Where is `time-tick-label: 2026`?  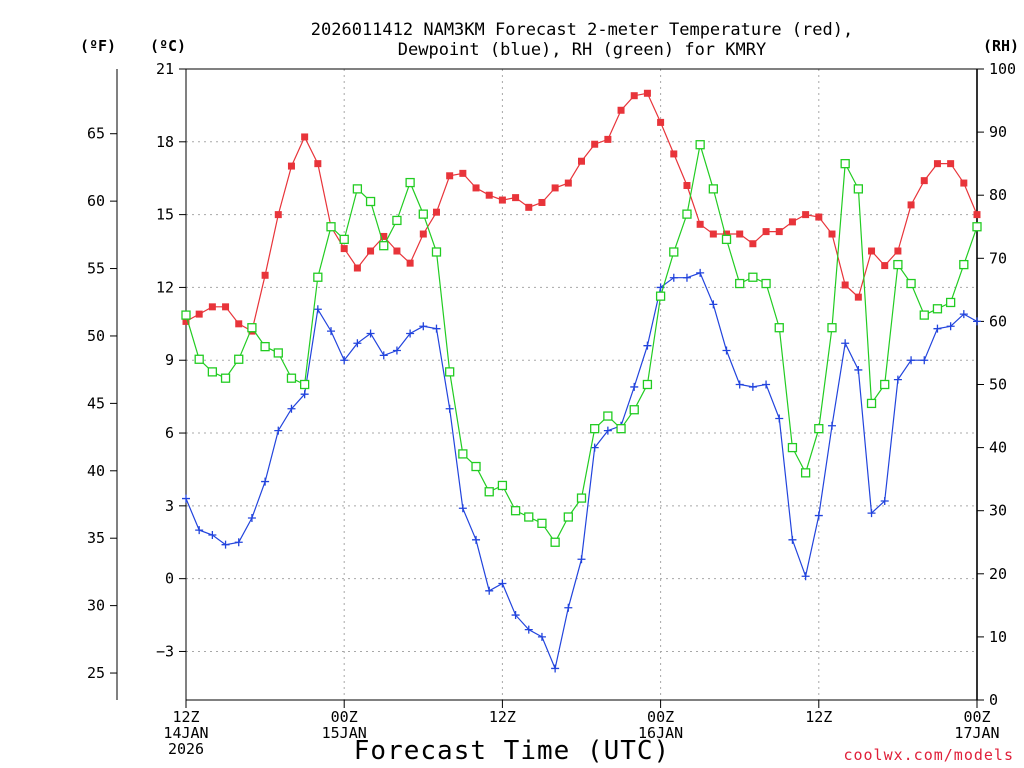
time-tick-label: 2026 is located at coordinates (186, 749).